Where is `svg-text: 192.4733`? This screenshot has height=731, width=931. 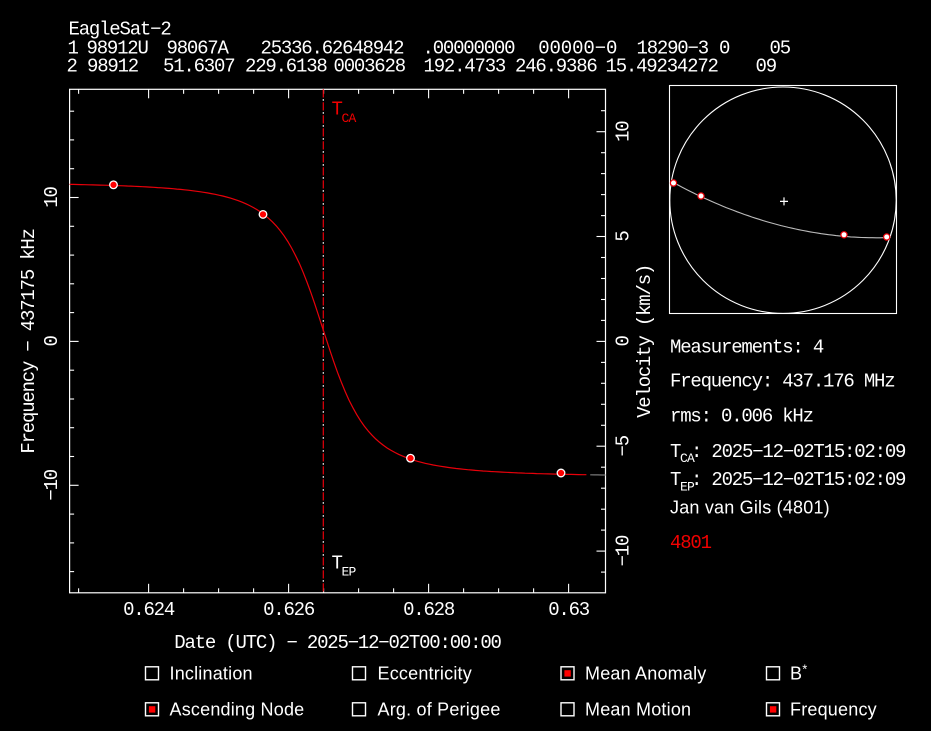
svg-text: 192.4733 is located at coordinates (465, 67).